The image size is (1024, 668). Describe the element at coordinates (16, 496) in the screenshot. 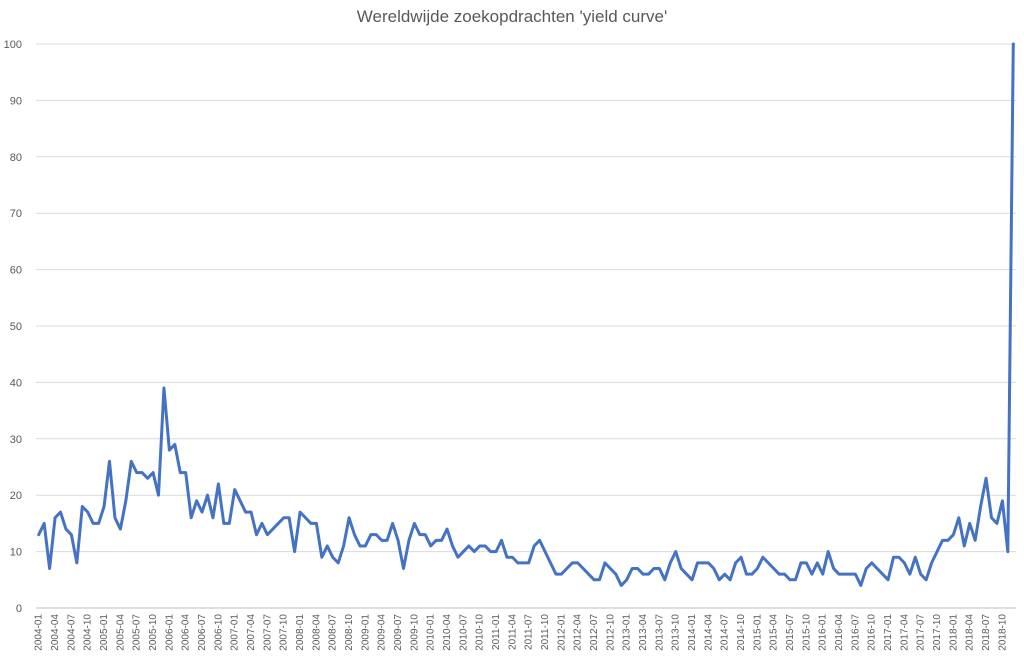

I see `y-tick-label: 20` at that location.